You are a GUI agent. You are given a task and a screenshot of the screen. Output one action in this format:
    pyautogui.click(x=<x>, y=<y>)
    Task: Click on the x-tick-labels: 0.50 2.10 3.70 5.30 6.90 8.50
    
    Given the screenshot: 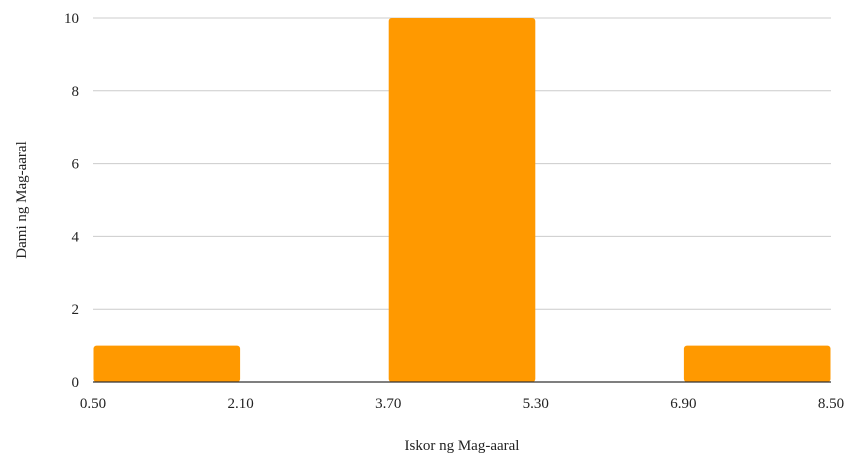 What is the action you would take?
    pyautogui.click(x=462, y=404)
    